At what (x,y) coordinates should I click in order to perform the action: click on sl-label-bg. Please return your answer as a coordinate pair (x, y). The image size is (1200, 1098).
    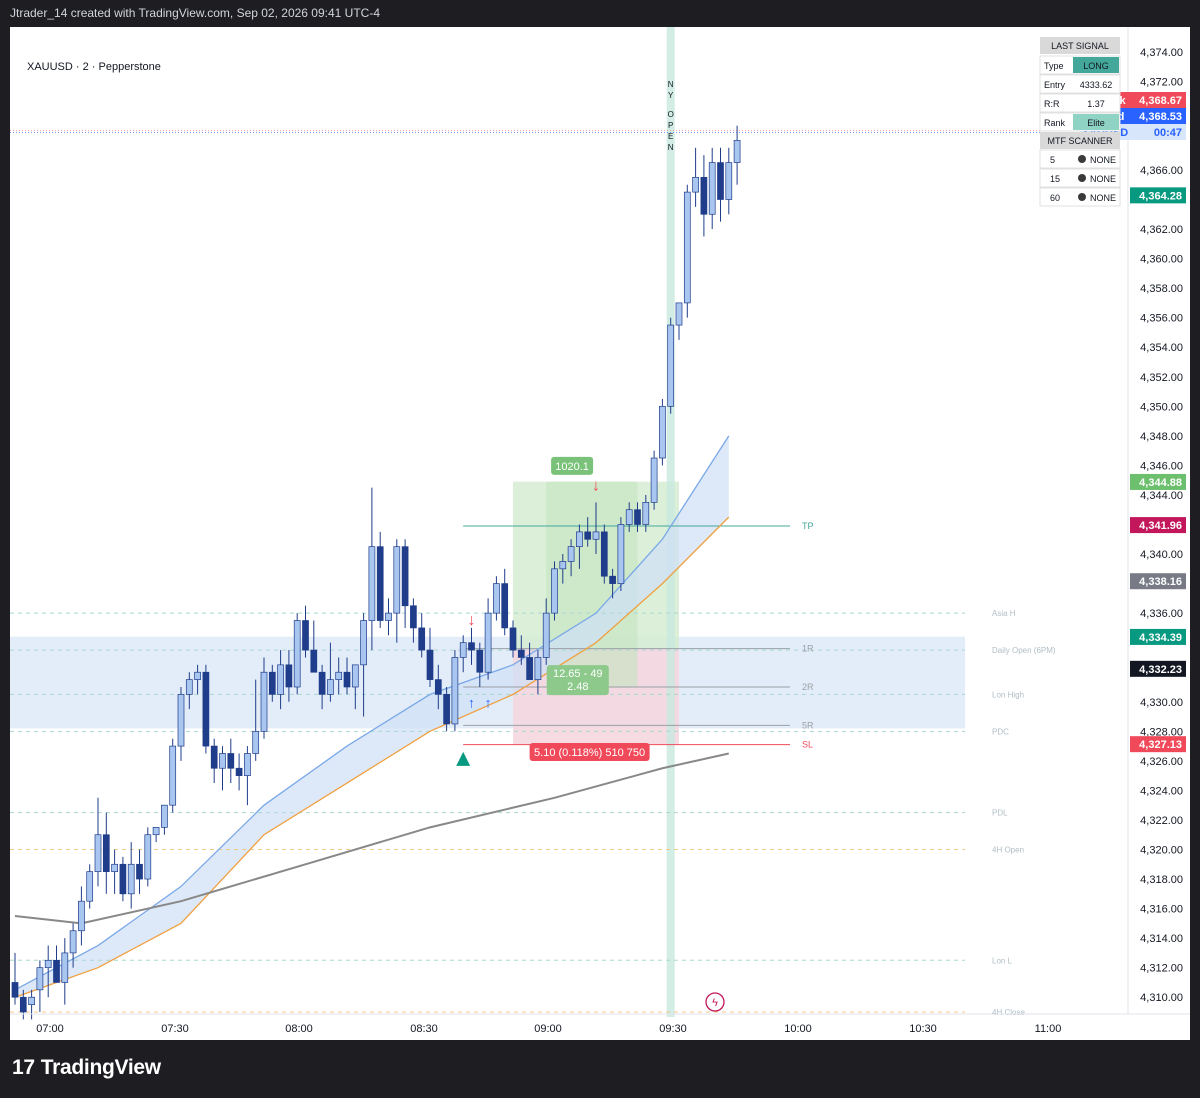
    Looking at the image, I should click on (589, 752).